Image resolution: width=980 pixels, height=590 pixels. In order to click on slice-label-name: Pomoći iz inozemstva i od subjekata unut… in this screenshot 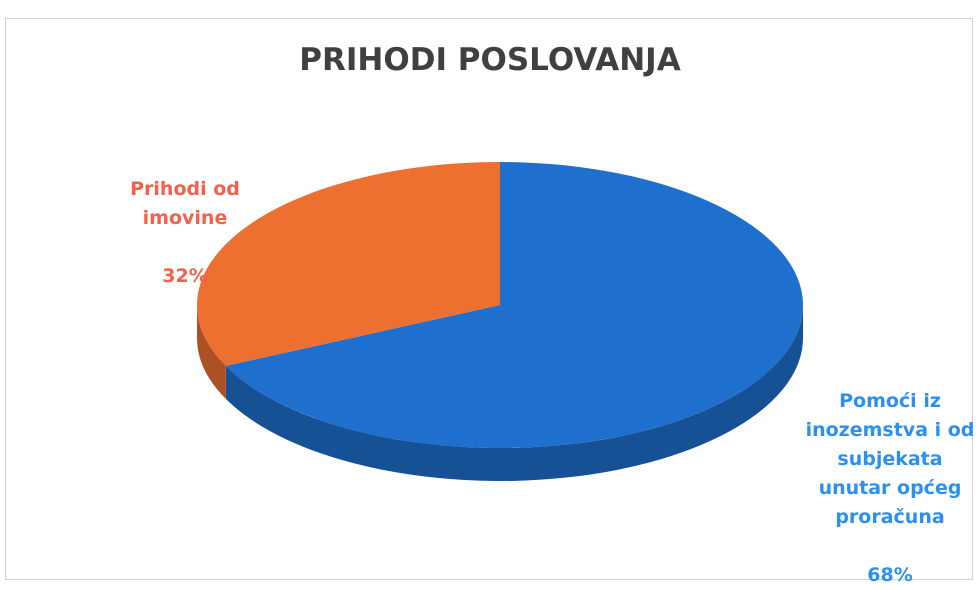, I will do `click(890, 459)`.